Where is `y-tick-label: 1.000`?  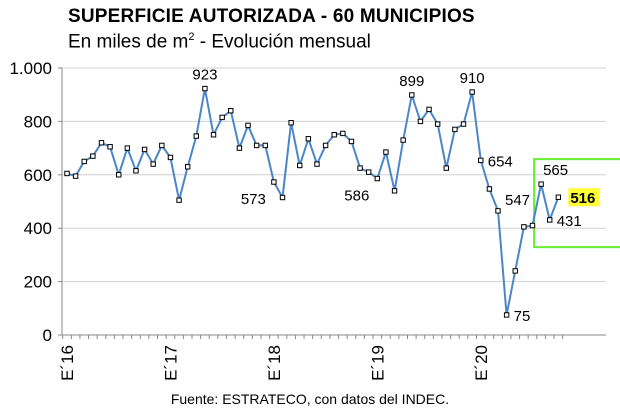
y-tick-label: 1.000 is located at coordinates (30, 68).